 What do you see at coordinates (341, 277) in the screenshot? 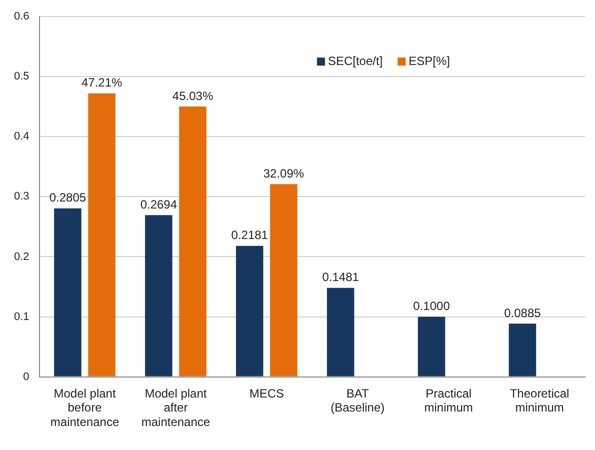
I see `data-label: 0.1481` at bounding box center [341, 277].